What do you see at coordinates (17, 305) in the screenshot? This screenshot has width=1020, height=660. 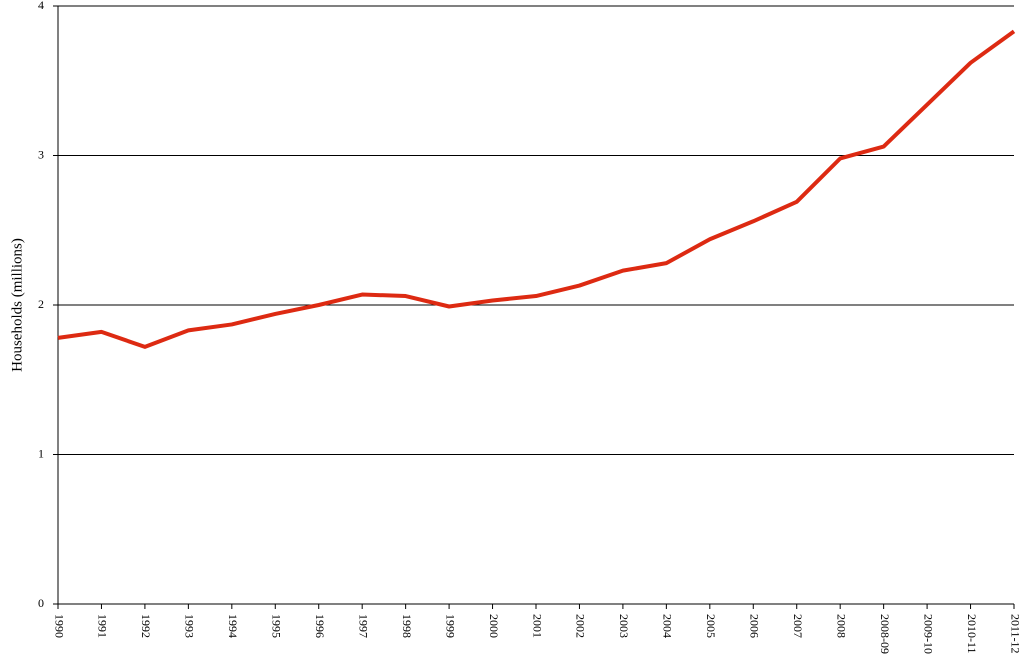 I see `y-axis-label: Households (millions)` at bounding box center [17, 305].